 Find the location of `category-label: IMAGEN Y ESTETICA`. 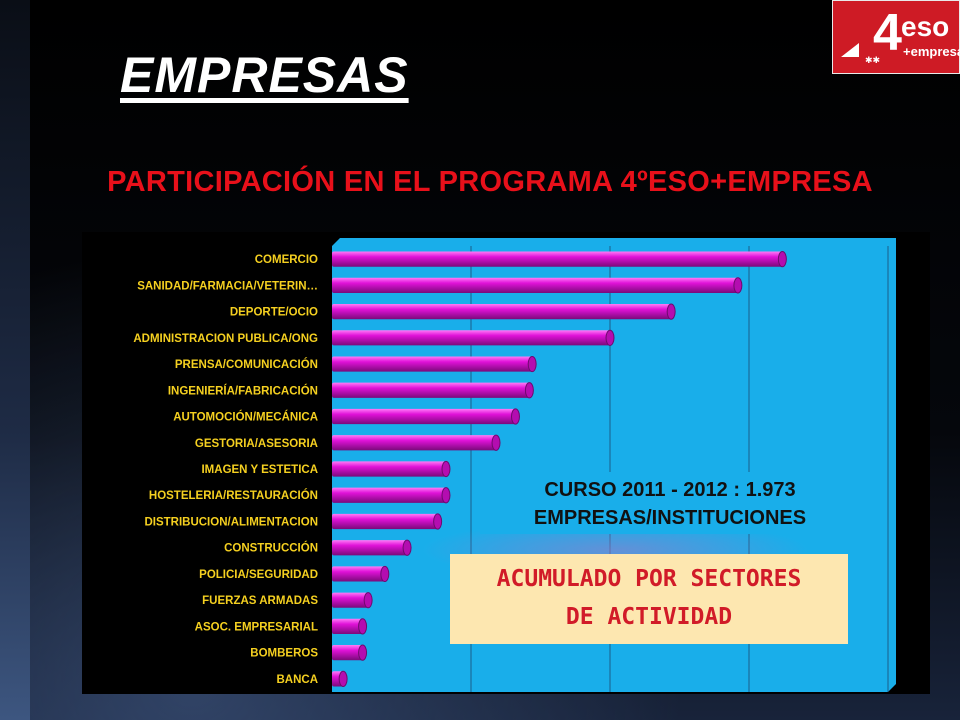

category-label: IMAGEN Y ESTETICA is located at coordinates (259, 470).